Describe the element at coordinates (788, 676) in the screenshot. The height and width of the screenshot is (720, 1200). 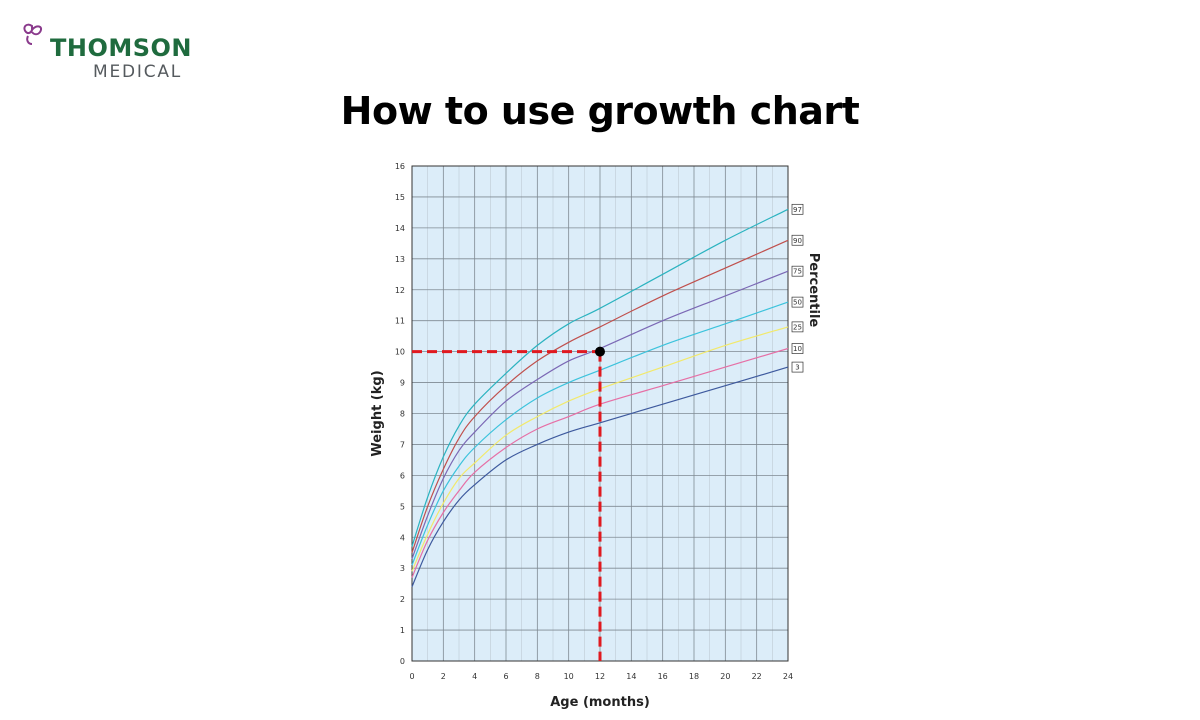
I see `x-tick-label: 24` at that location.